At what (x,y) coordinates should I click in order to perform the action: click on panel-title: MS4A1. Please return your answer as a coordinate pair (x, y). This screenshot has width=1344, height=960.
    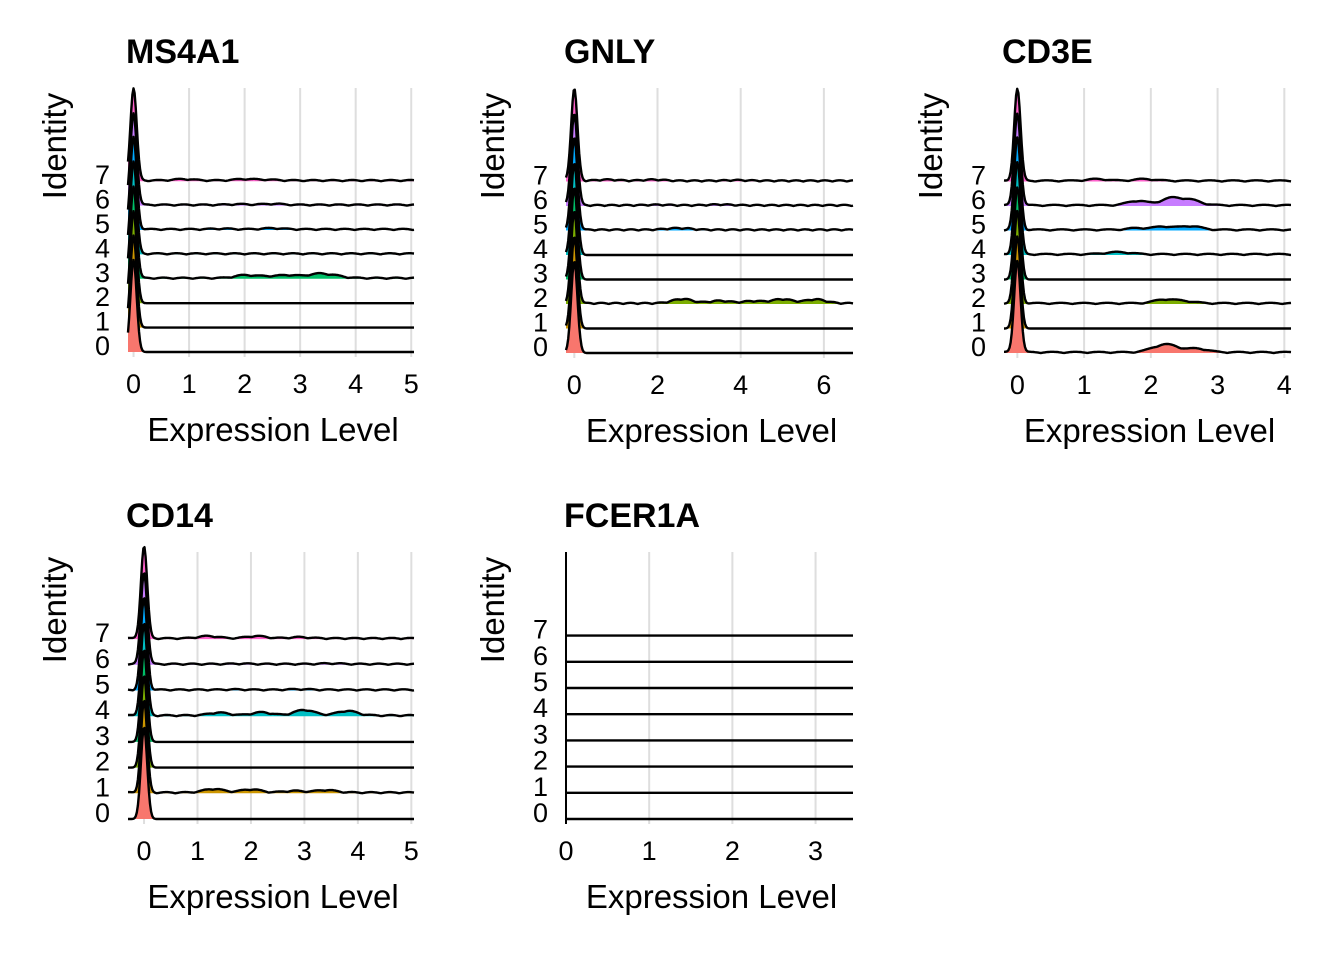
    Looking at the image, I should click on (182, 52).